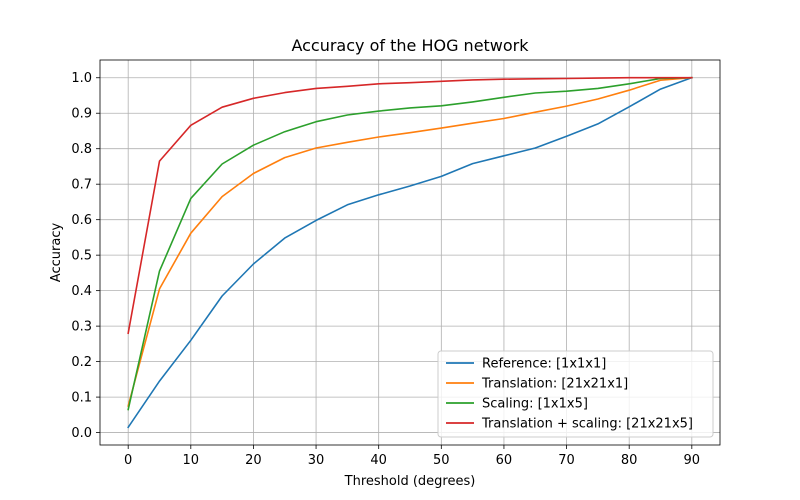 Image resolution: width=800 pixels, height=500 pixels. Describe the element at coordinates (81, 291) in the screenshot. I see `y-tick-label: 0.4` at that location.